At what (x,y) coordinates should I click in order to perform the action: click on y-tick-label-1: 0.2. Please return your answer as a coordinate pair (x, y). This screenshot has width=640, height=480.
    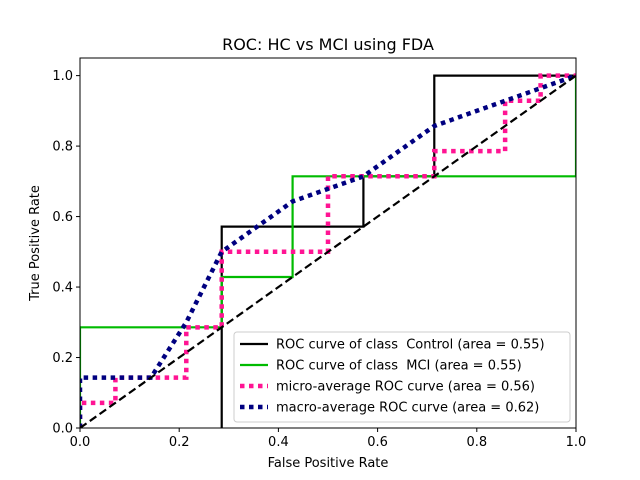
    Looking at the image, I should click on (62, 358).